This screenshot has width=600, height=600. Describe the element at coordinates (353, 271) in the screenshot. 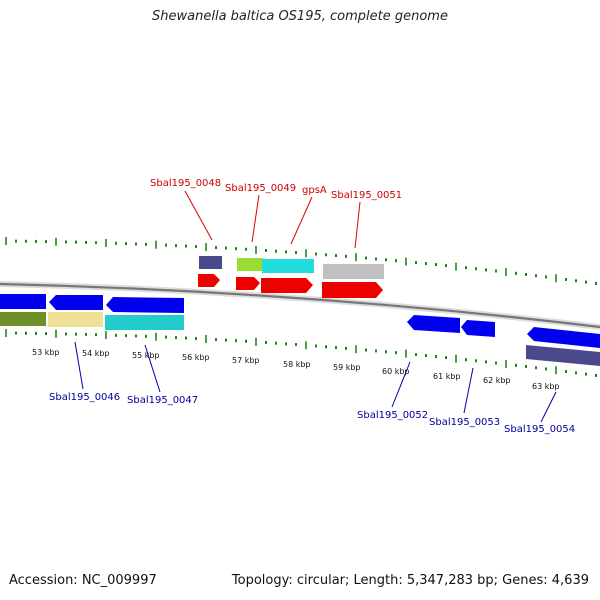

I see `gene-block-grey` at that location.